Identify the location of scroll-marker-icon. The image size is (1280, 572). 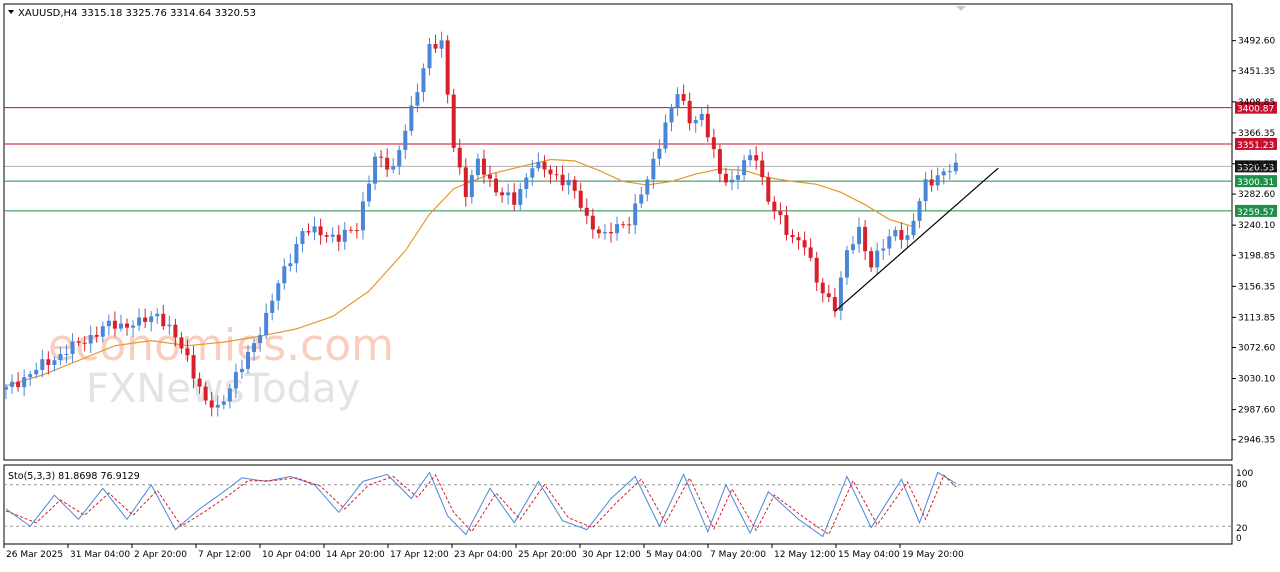
(961, 8).